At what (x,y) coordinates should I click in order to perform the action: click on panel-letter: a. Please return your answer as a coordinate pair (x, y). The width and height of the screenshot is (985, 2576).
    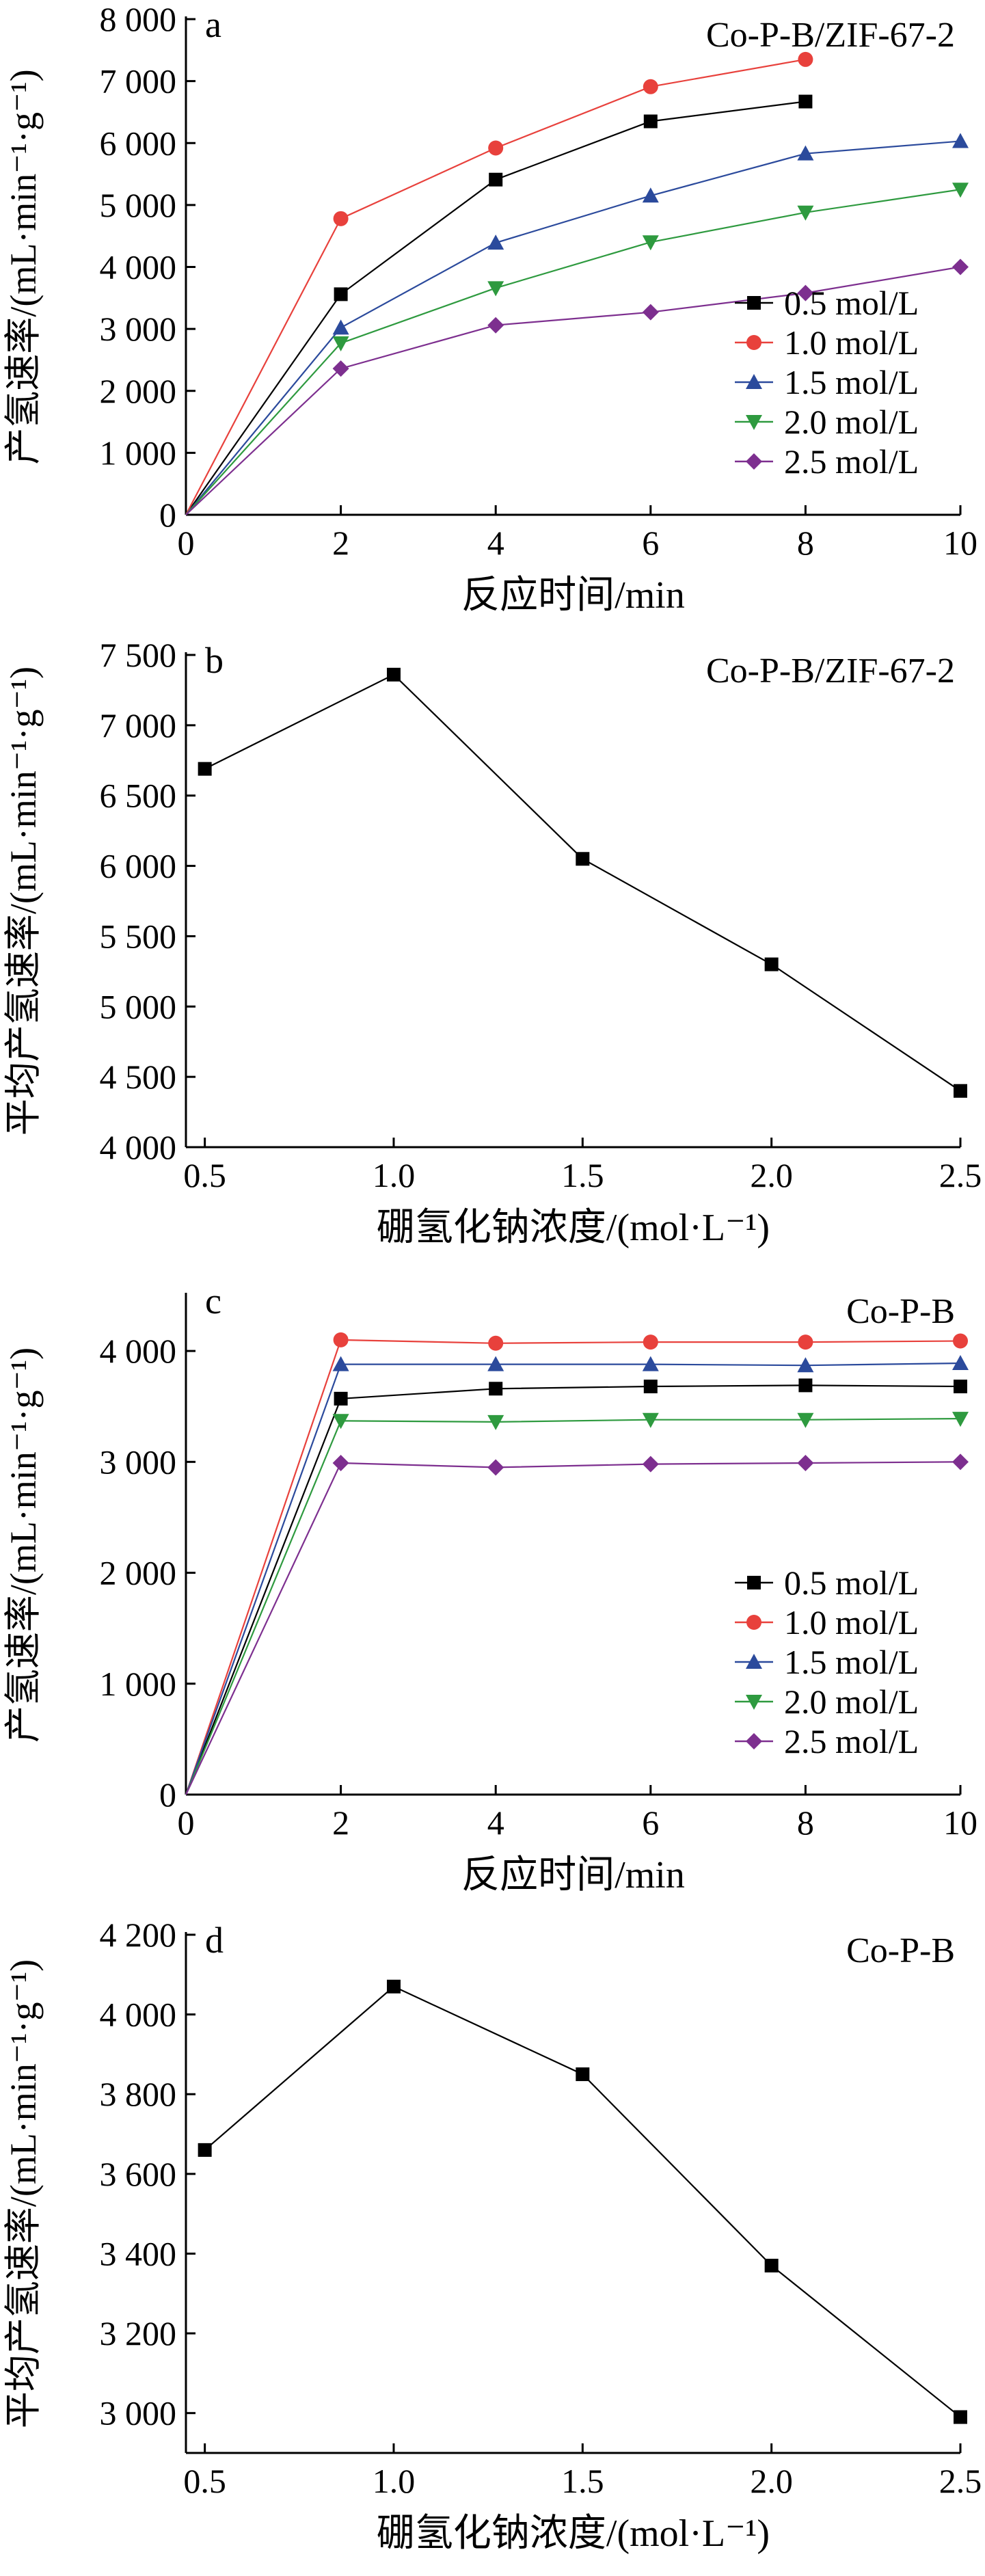
    Looking at the image, I should click on (213, 24).